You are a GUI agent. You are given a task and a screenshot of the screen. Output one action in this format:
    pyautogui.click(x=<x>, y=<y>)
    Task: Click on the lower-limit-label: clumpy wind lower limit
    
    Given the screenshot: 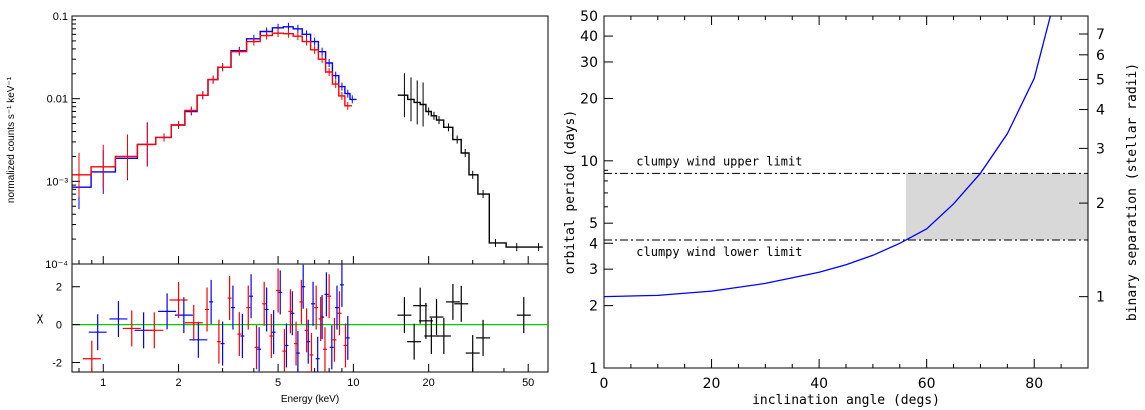 What is the action you would take?
    pyautogui.click(x=719, y=252)
    